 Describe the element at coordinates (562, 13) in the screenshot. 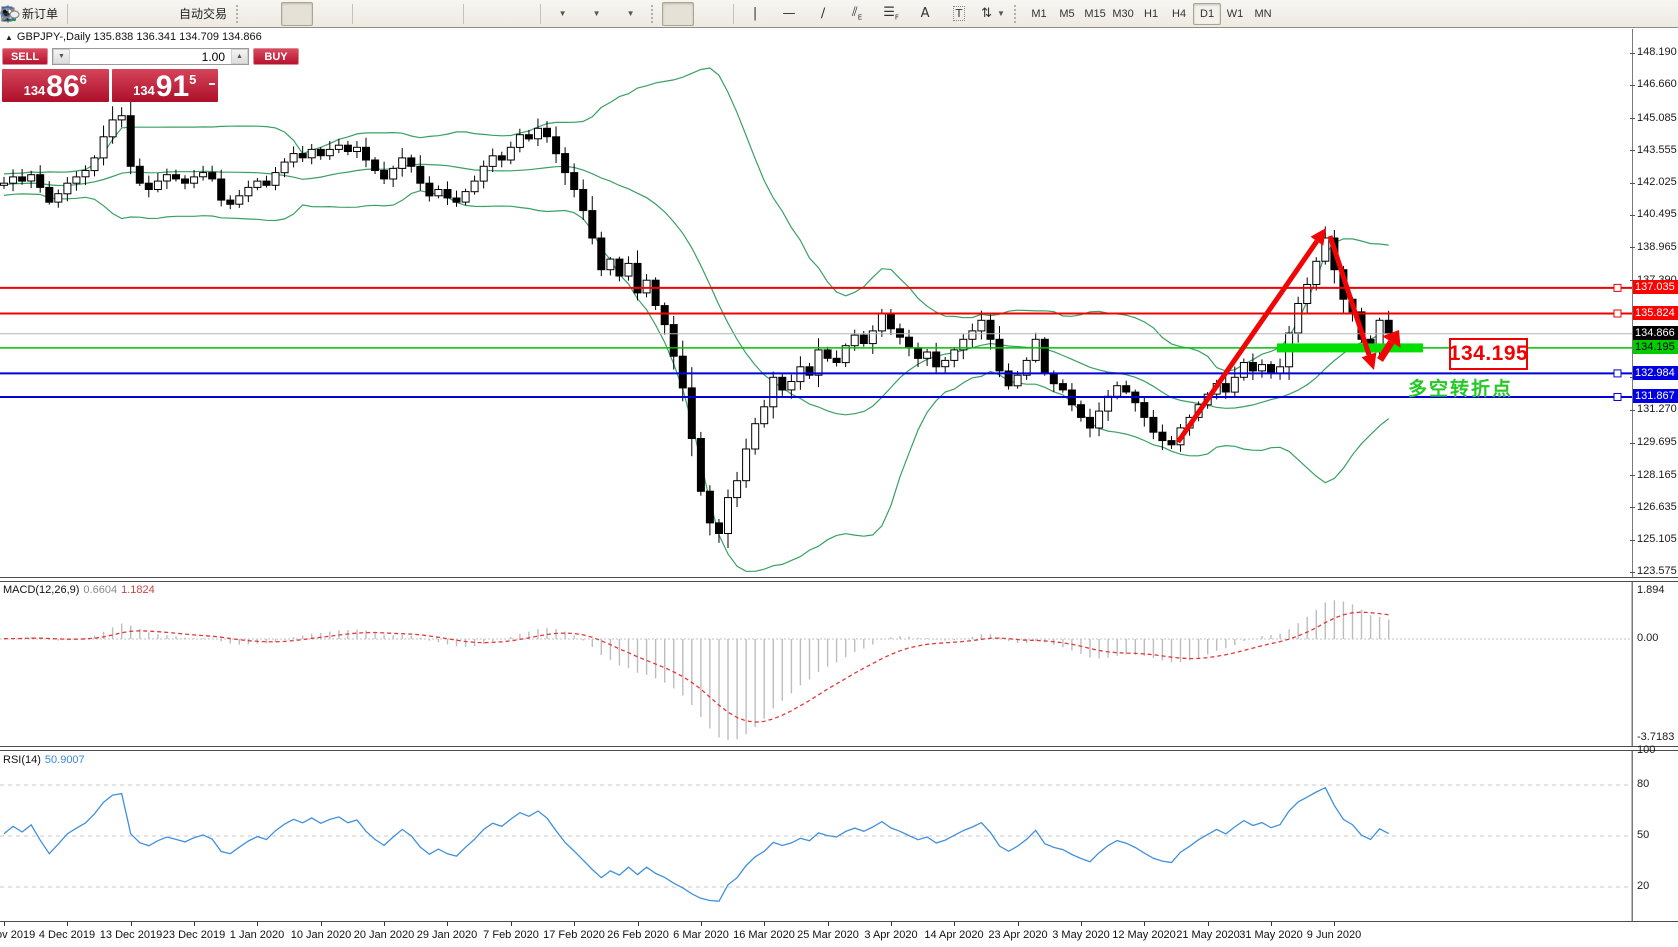

I see `indicators-caret-icon: ▼` at that location.